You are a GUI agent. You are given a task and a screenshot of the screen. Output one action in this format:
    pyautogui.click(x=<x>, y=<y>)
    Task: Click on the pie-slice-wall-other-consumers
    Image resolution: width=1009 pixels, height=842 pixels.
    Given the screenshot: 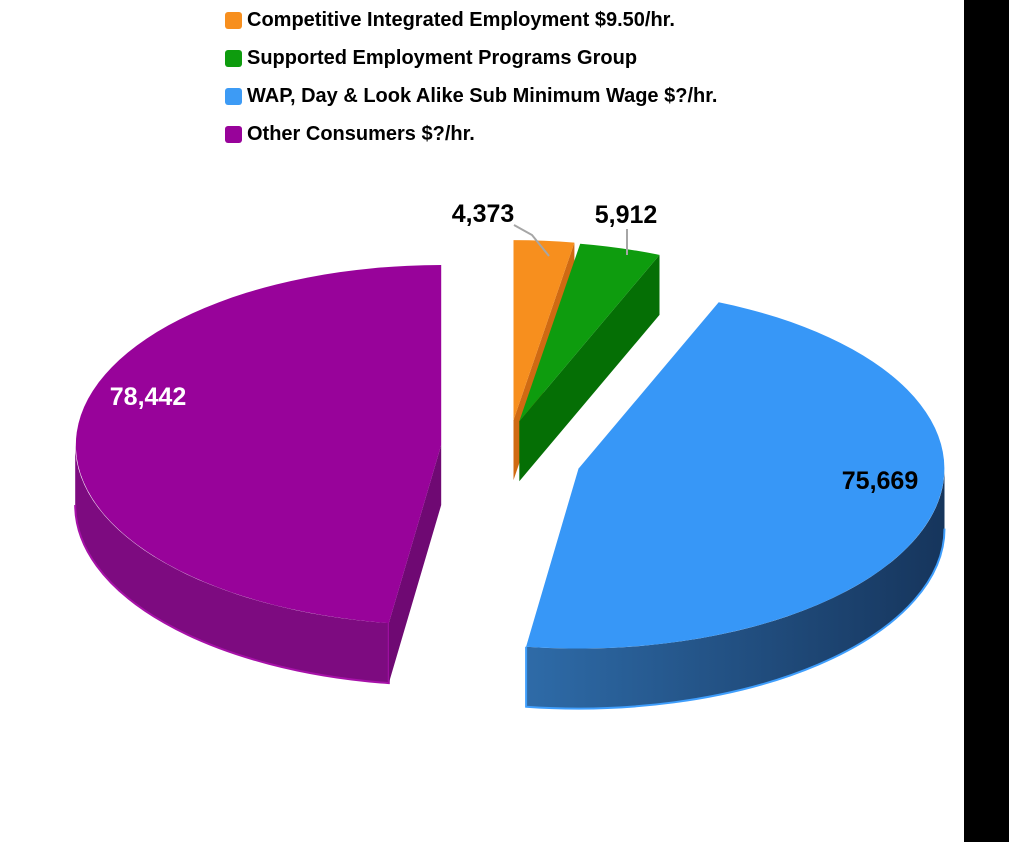 What is the action you would take?
    pyautogui.click(x=415, y=564)
    